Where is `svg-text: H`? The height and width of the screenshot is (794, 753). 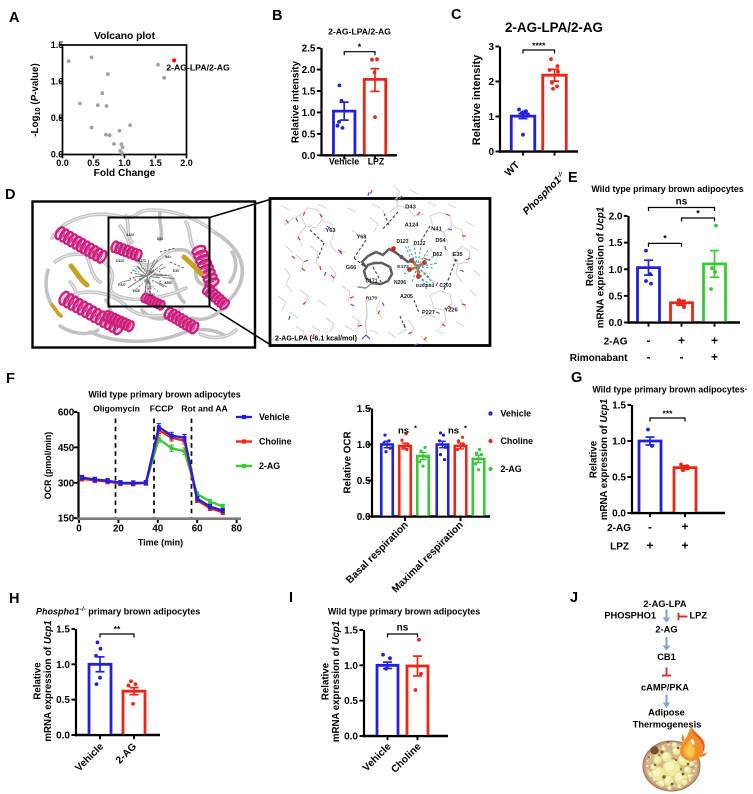
svg-text: H is located at coordinates (14, 599).